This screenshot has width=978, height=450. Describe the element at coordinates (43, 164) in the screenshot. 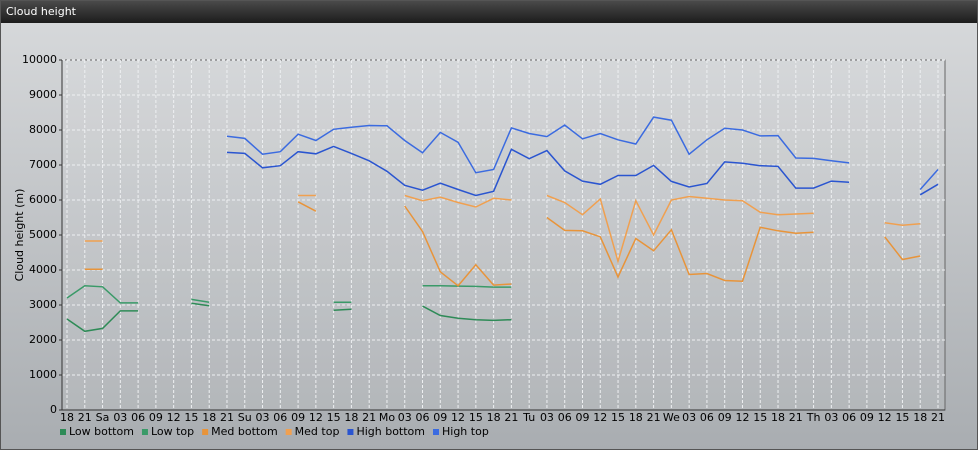

I see `y-tick-label: 7000` at that location.